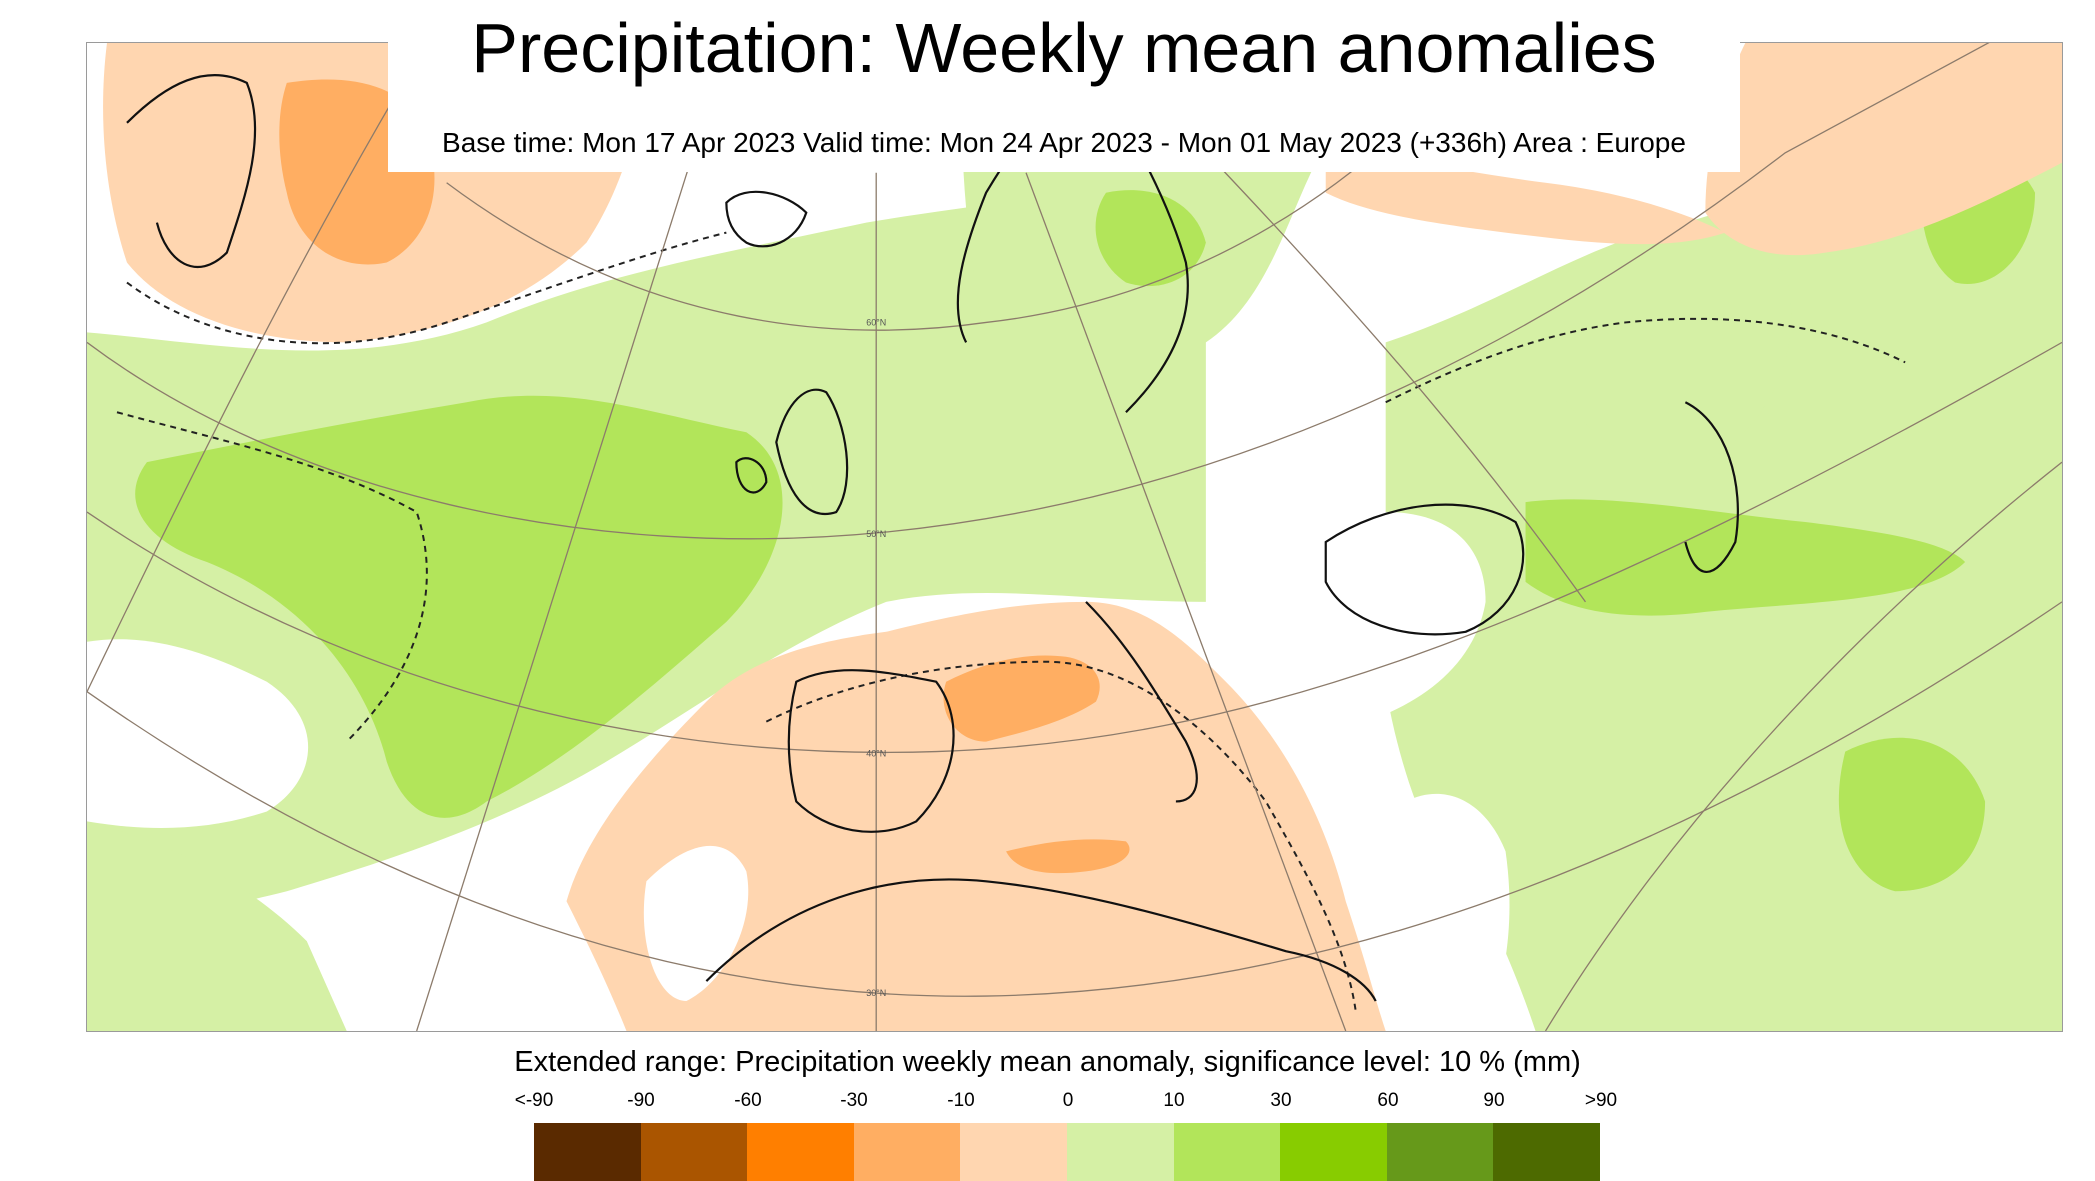 The height and width of the screenshot is (1181, 2095). What do you see at coordinates (257, 367) in the screenshot?
I see `meridian-far-west` at bounding box center [257, 367].